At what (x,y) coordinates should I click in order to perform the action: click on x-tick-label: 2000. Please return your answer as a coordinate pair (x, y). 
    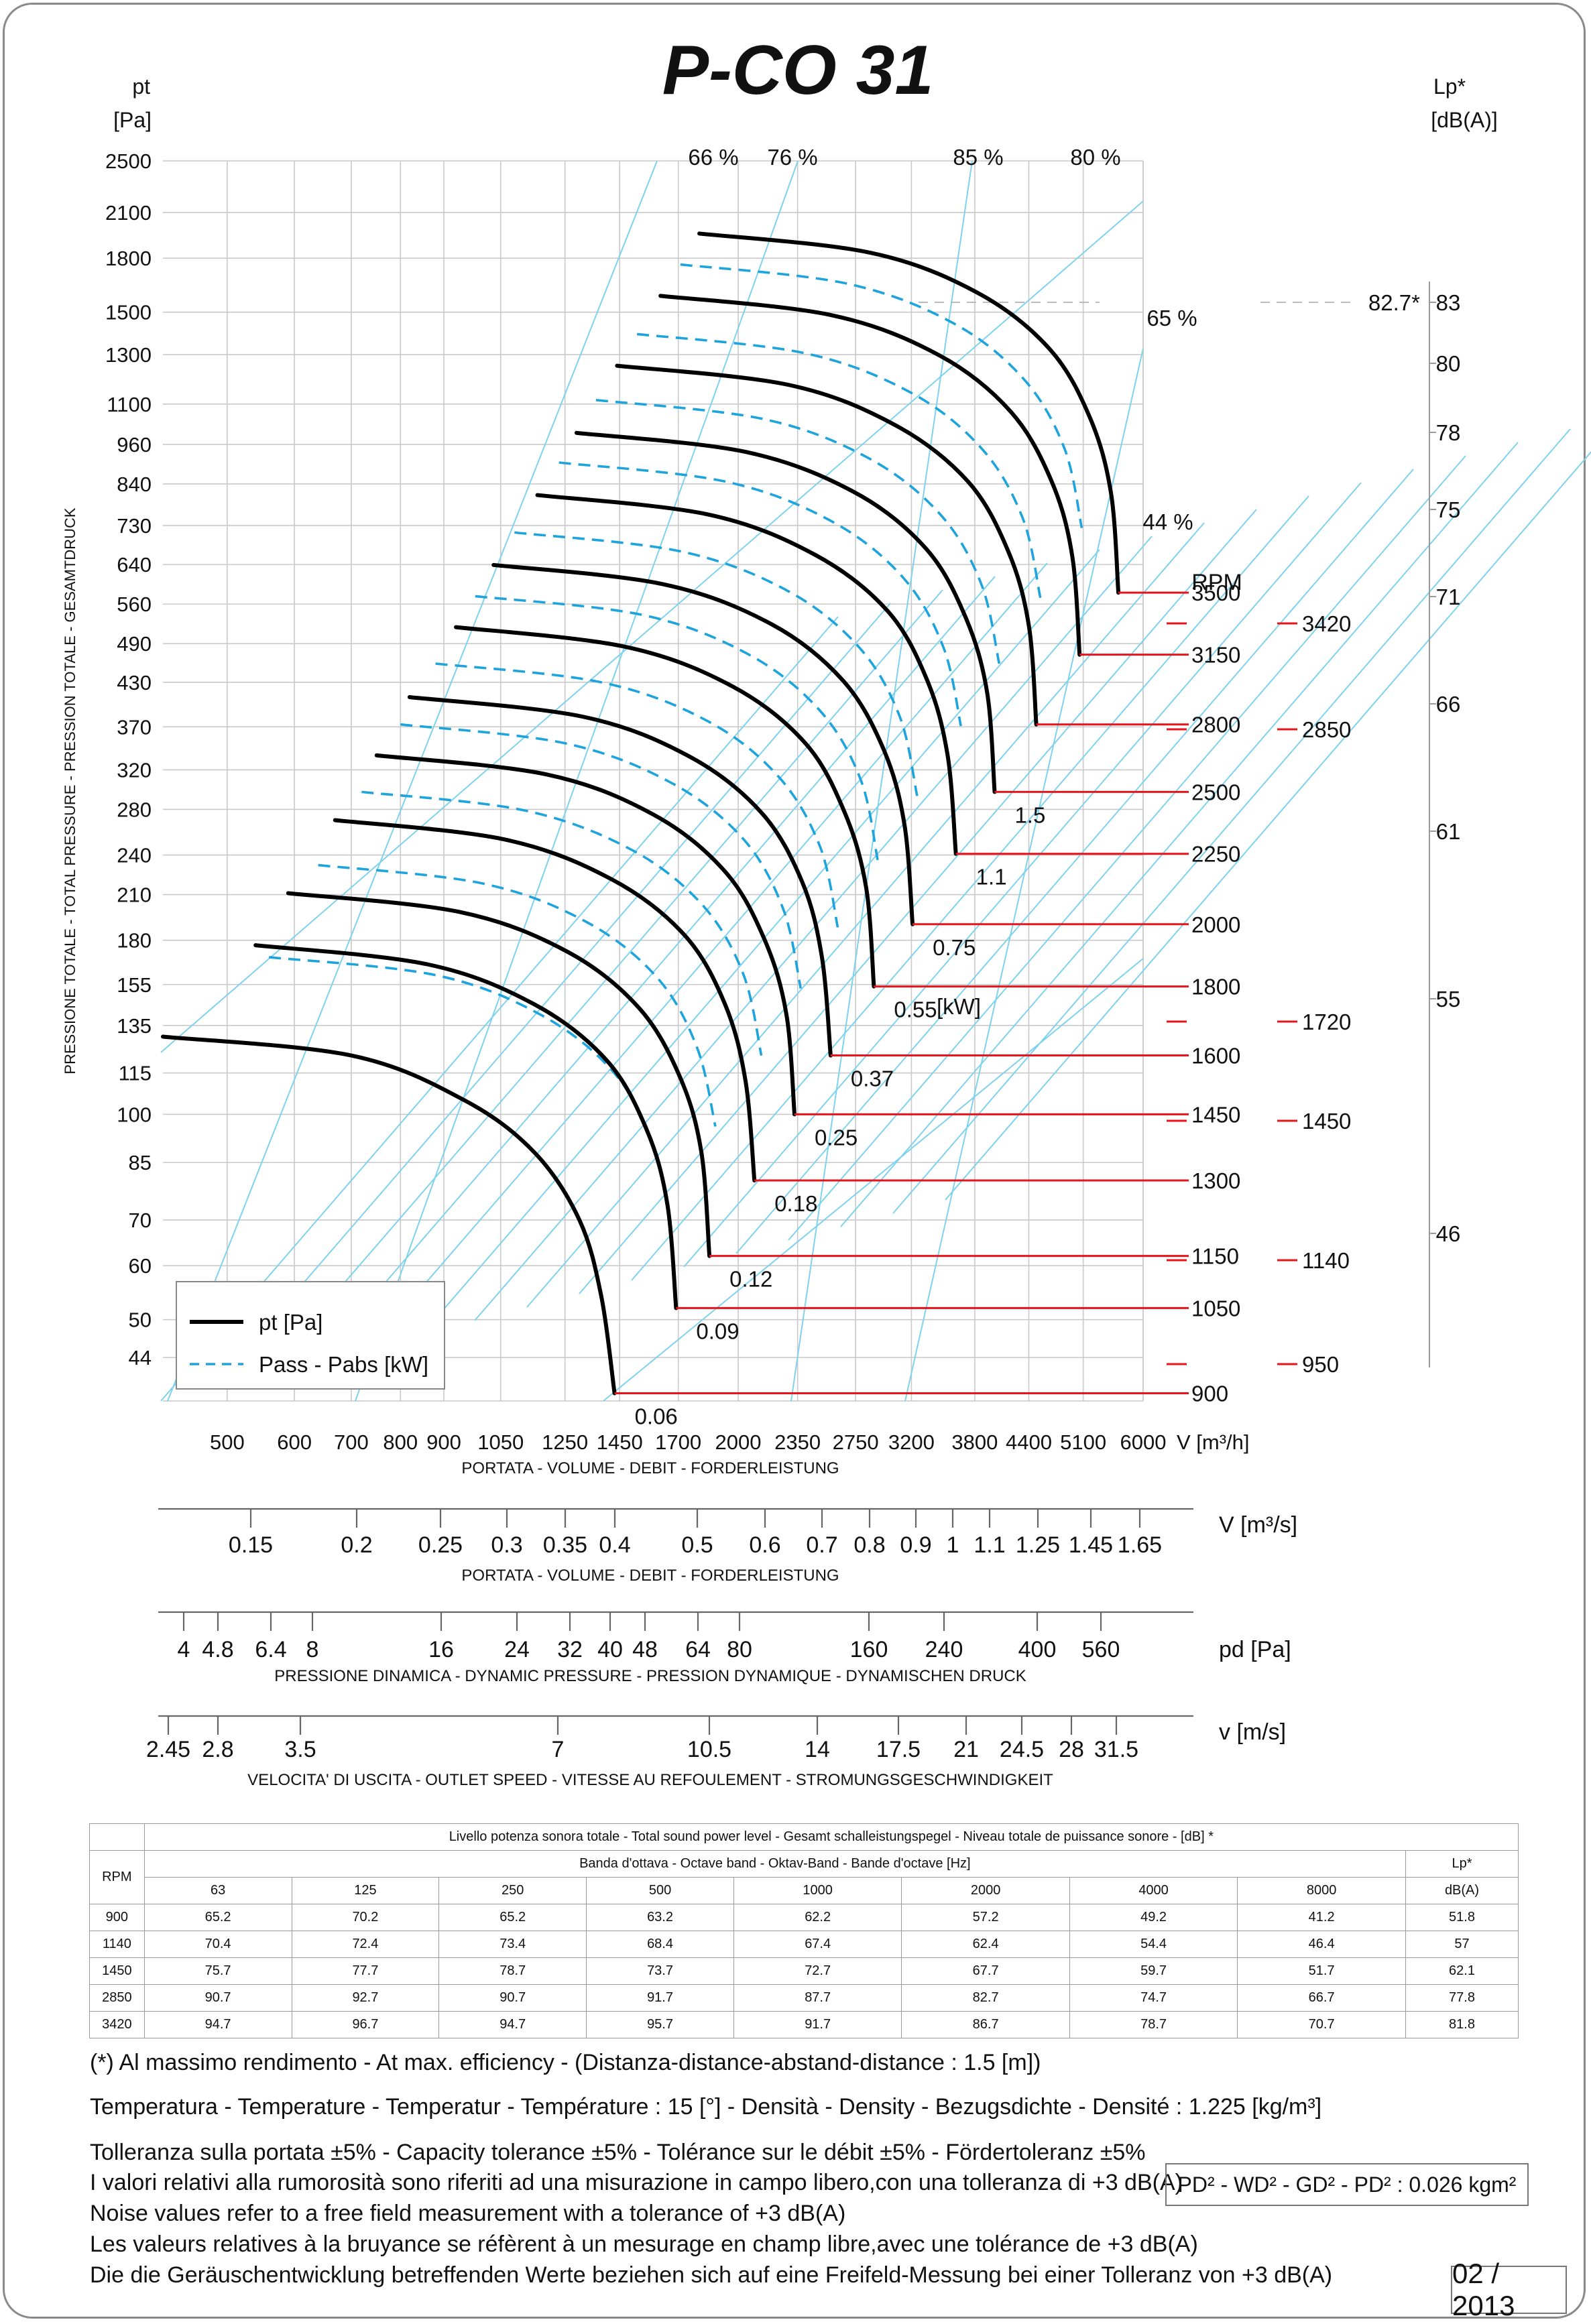
    Looking at the image, I should click on (738, 1442).